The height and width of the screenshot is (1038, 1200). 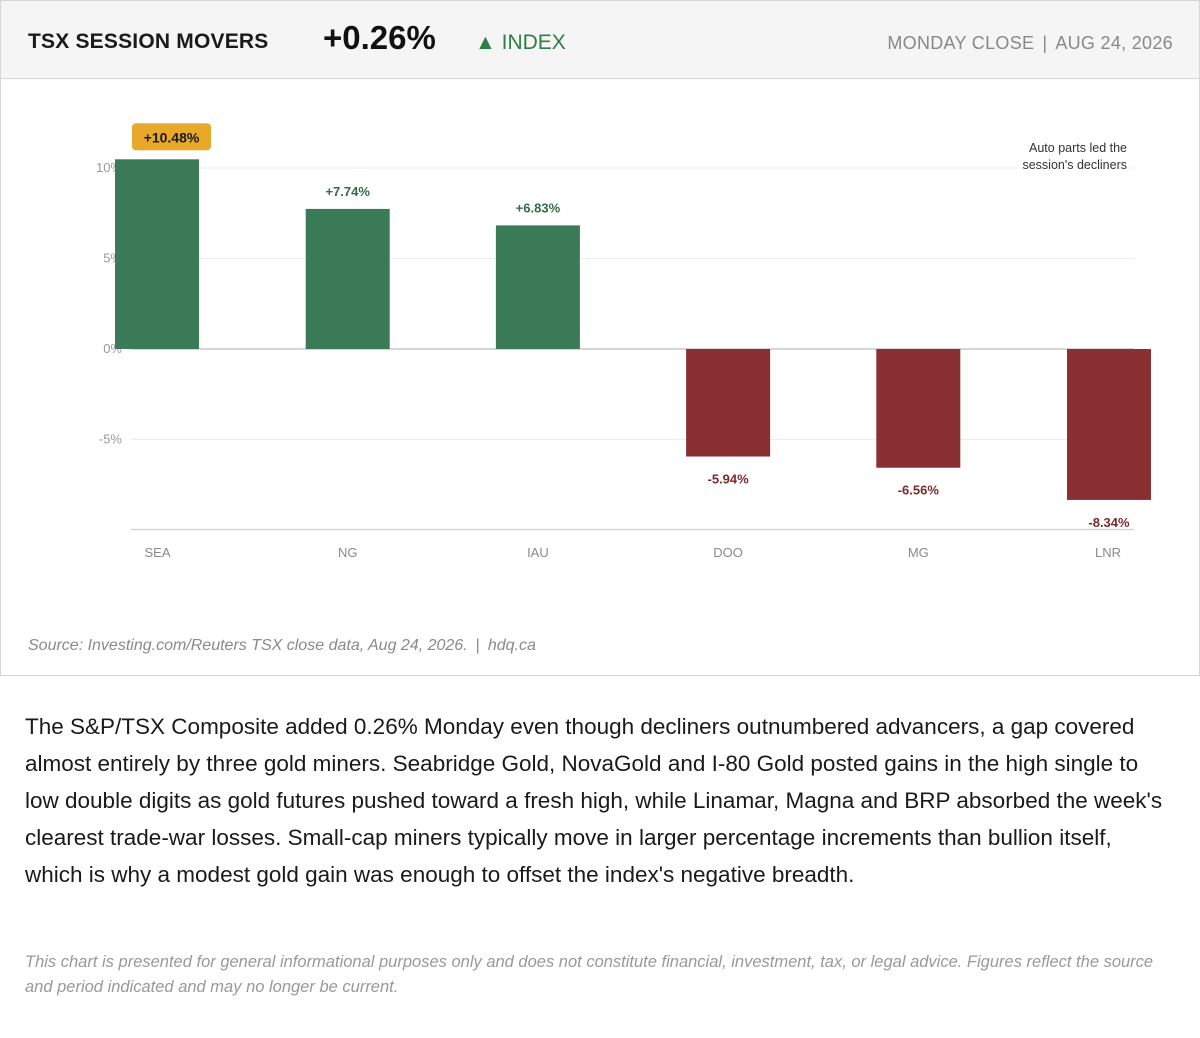 I want to click on x-tick-label: MG, so click(x=918, y=552).